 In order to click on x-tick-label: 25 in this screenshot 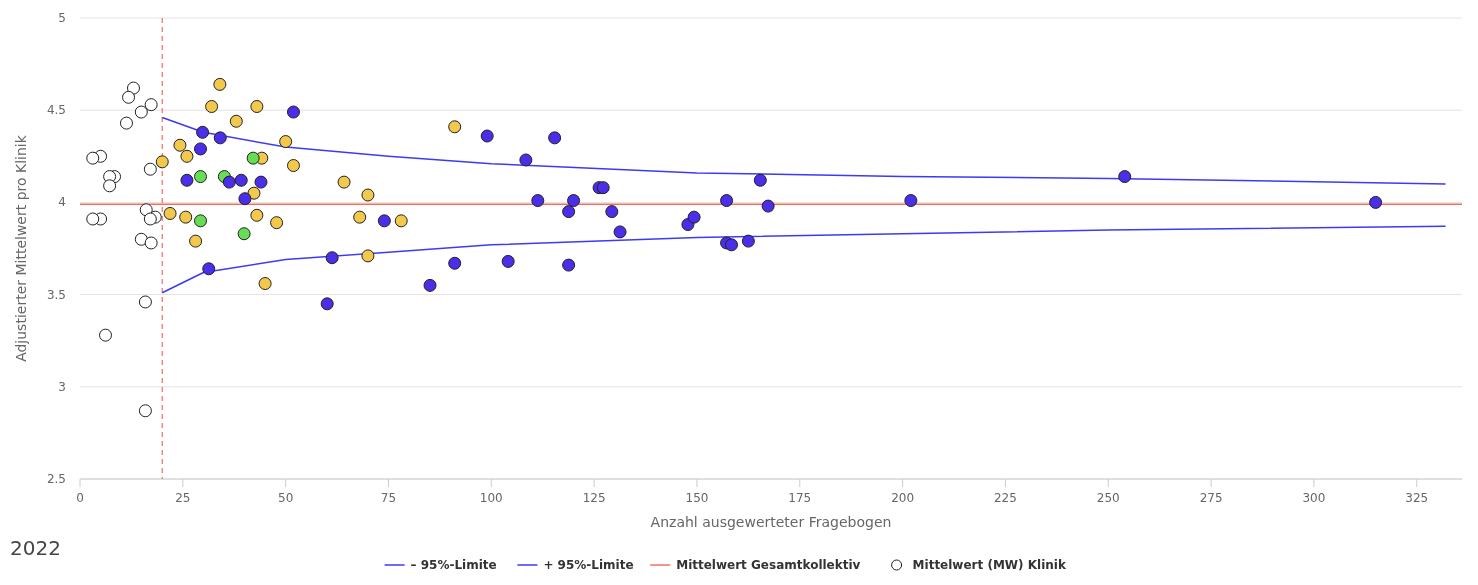, I will do `click(183, 498)`.